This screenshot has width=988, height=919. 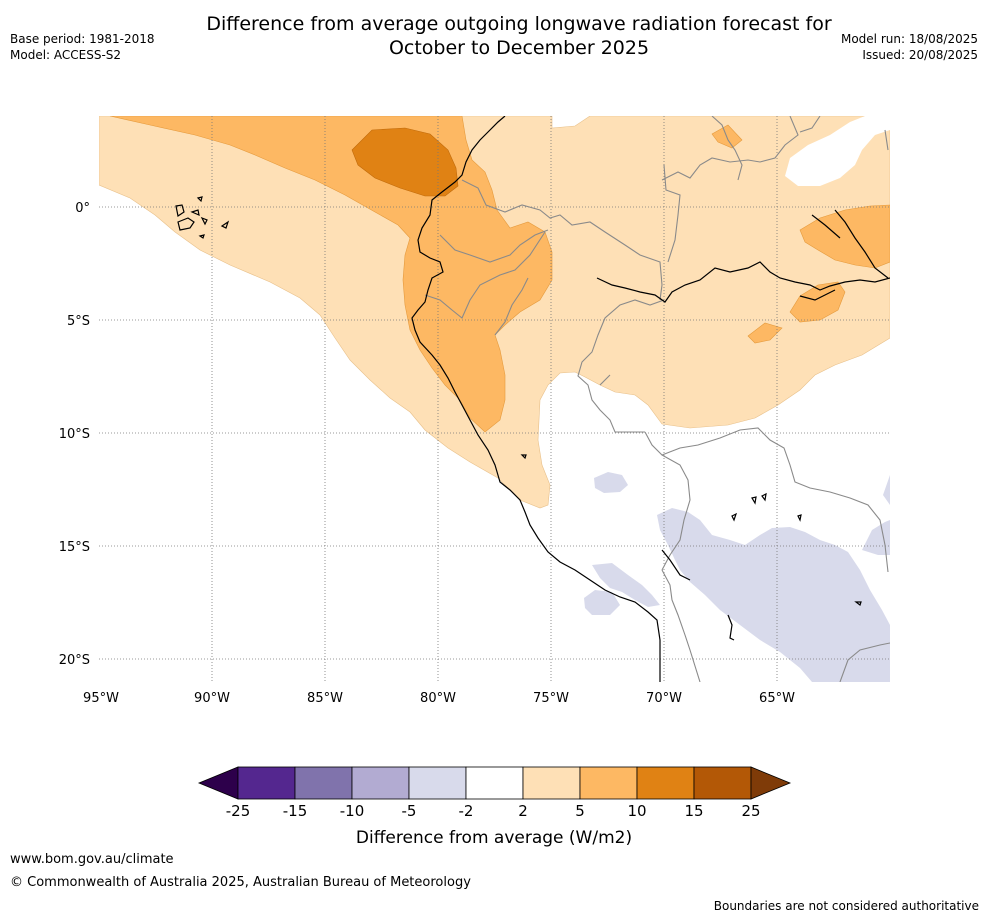 I want to click on meta-right: Model run: 18/08/2025 Issued: 20/08/2025, so click(x=909, y=47).